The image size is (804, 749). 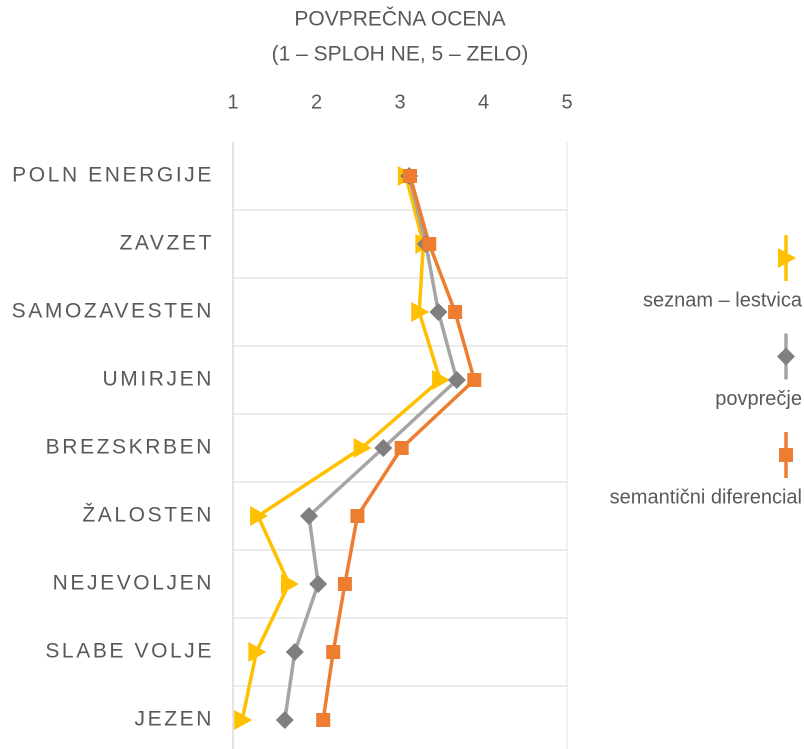 What do you see at coordinates (129, 651) in the screenshot?
I see `y-tick-label: SLABE VOLJE` at bounding box center [129, 651].